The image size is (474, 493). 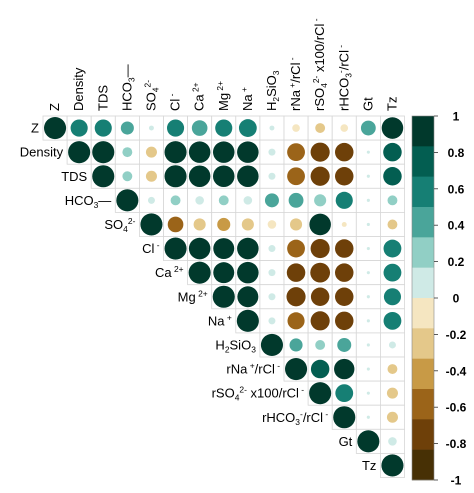 What do you see at coordinates (368, 273) in the screenshot?
I see `corr-circle-ca2-gt` at bounding box center [368, 273].